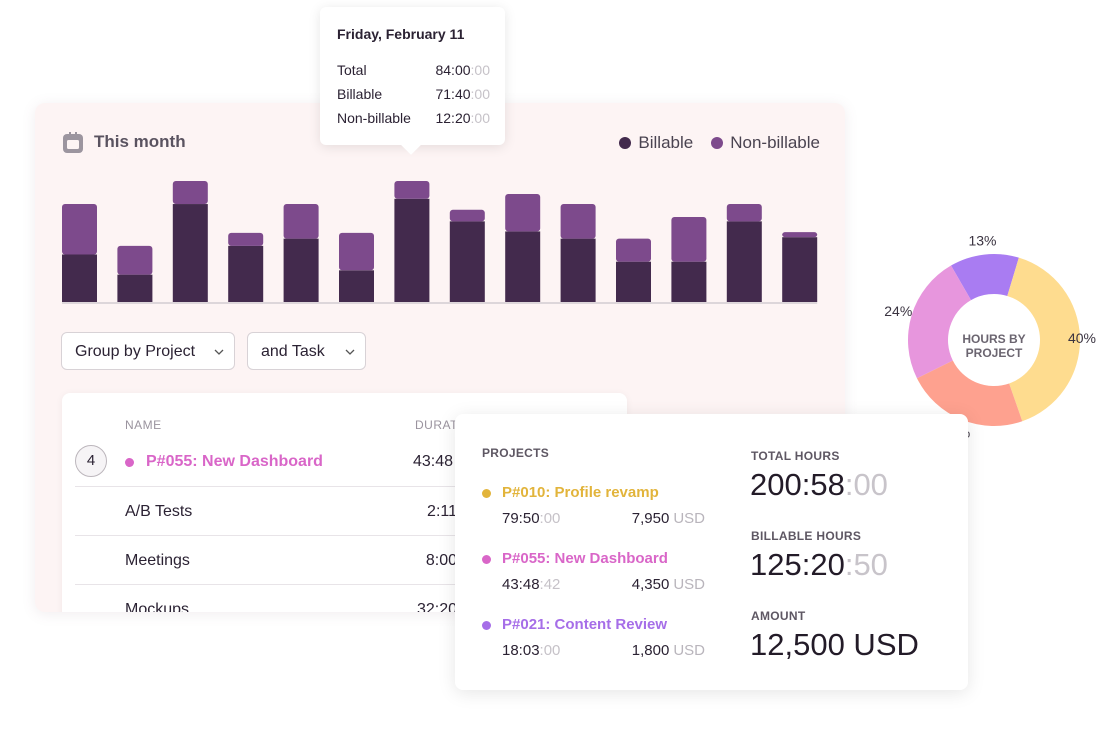 This screenshot has width=1100, height=734. I want to click on legend-swatch, so click(625, 143).